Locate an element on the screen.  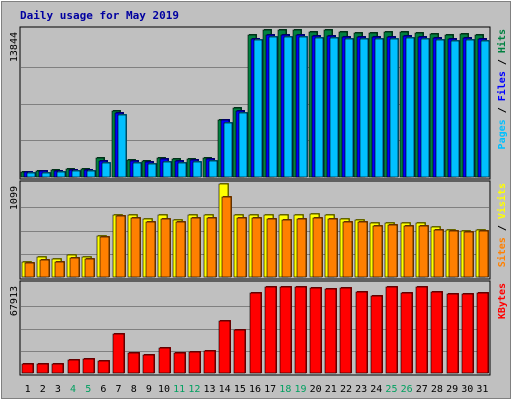
day-label: 17 is located at coordinates (270, 389).